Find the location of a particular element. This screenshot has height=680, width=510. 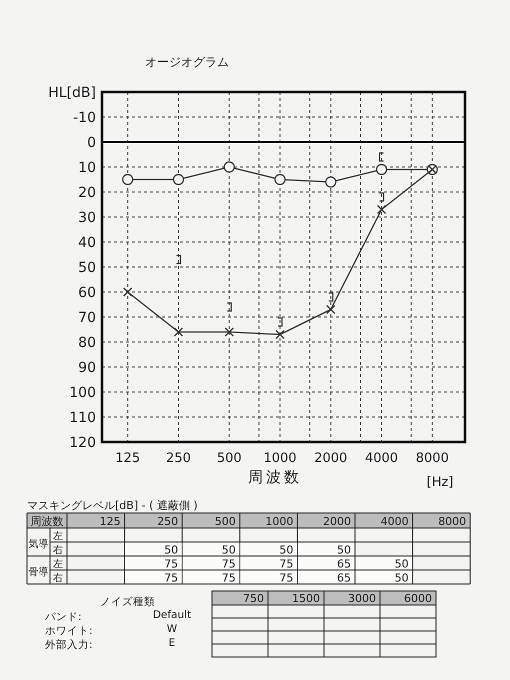

chart-title: マスキングレベル[dB] - ( 遮蔽側 ) is located at coordinates (112, 505).